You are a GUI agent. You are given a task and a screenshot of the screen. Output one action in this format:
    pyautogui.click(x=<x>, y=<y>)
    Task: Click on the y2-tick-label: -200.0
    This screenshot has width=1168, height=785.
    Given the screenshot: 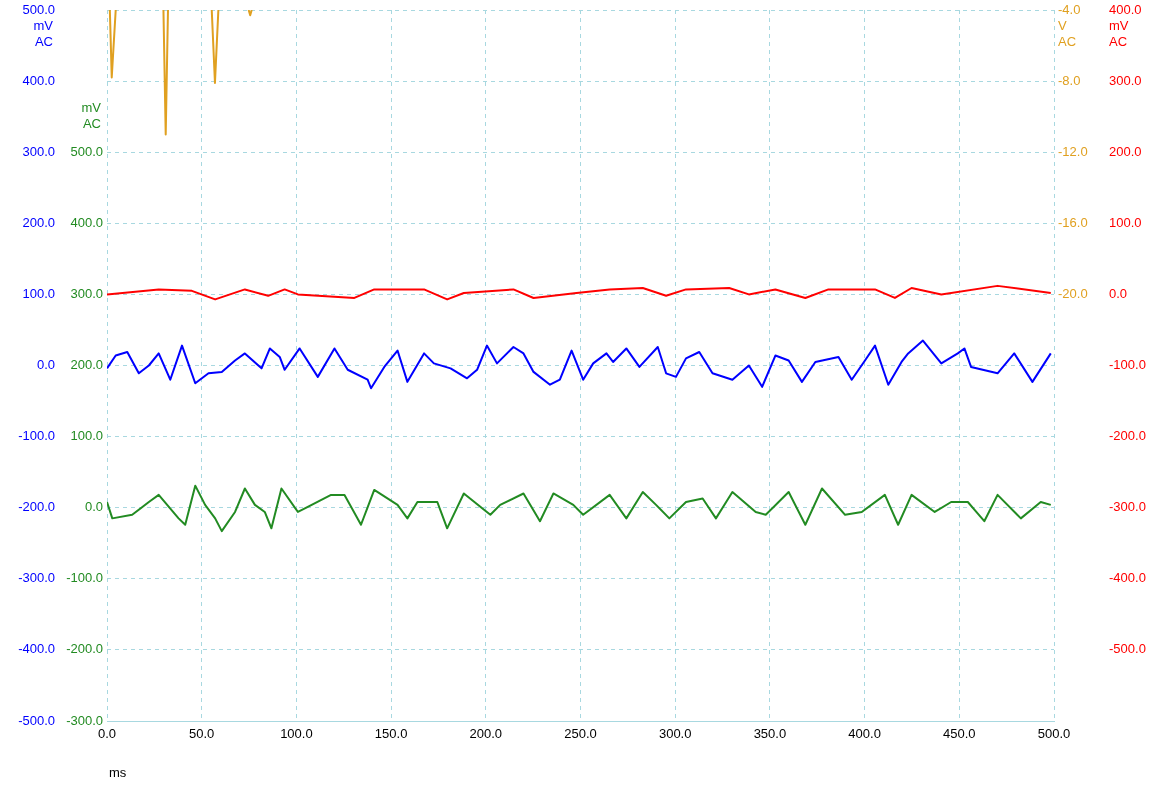 What is the action you would take?
    pyautogui.click(x=84, y=649)
    